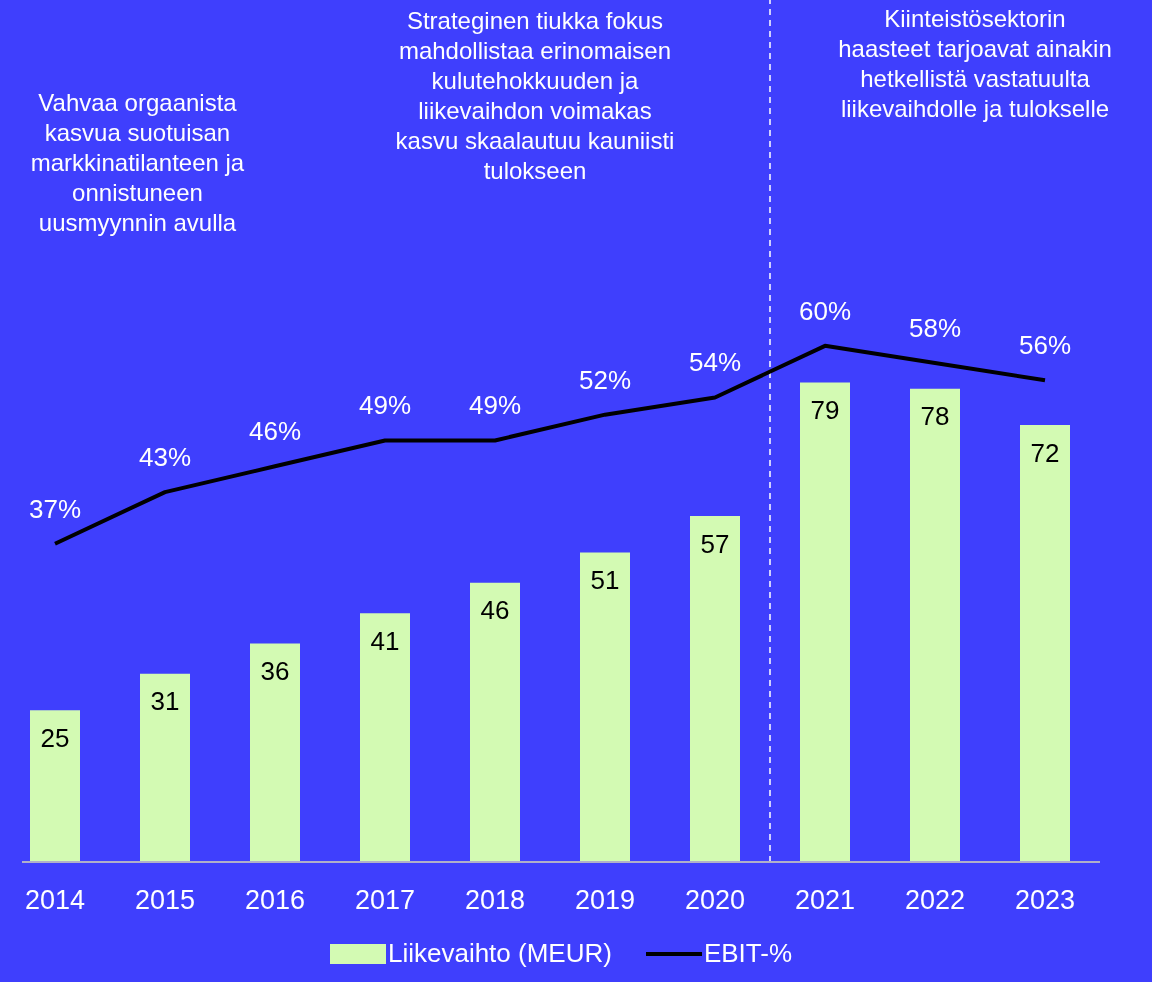 The image size is (1152, 982). What do you see at coordinates (825, 310) in the screenshot?
I see `data-label: 60%` at bounding box center [825, 310].